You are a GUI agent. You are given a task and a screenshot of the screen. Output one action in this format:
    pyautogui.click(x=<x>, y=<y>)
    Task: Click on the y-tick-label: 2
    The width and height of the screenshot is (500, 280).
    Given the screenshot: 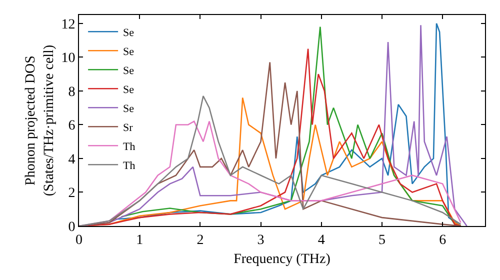 What is the action you would take?
    pyautogui.click(x=72, y=194)
    